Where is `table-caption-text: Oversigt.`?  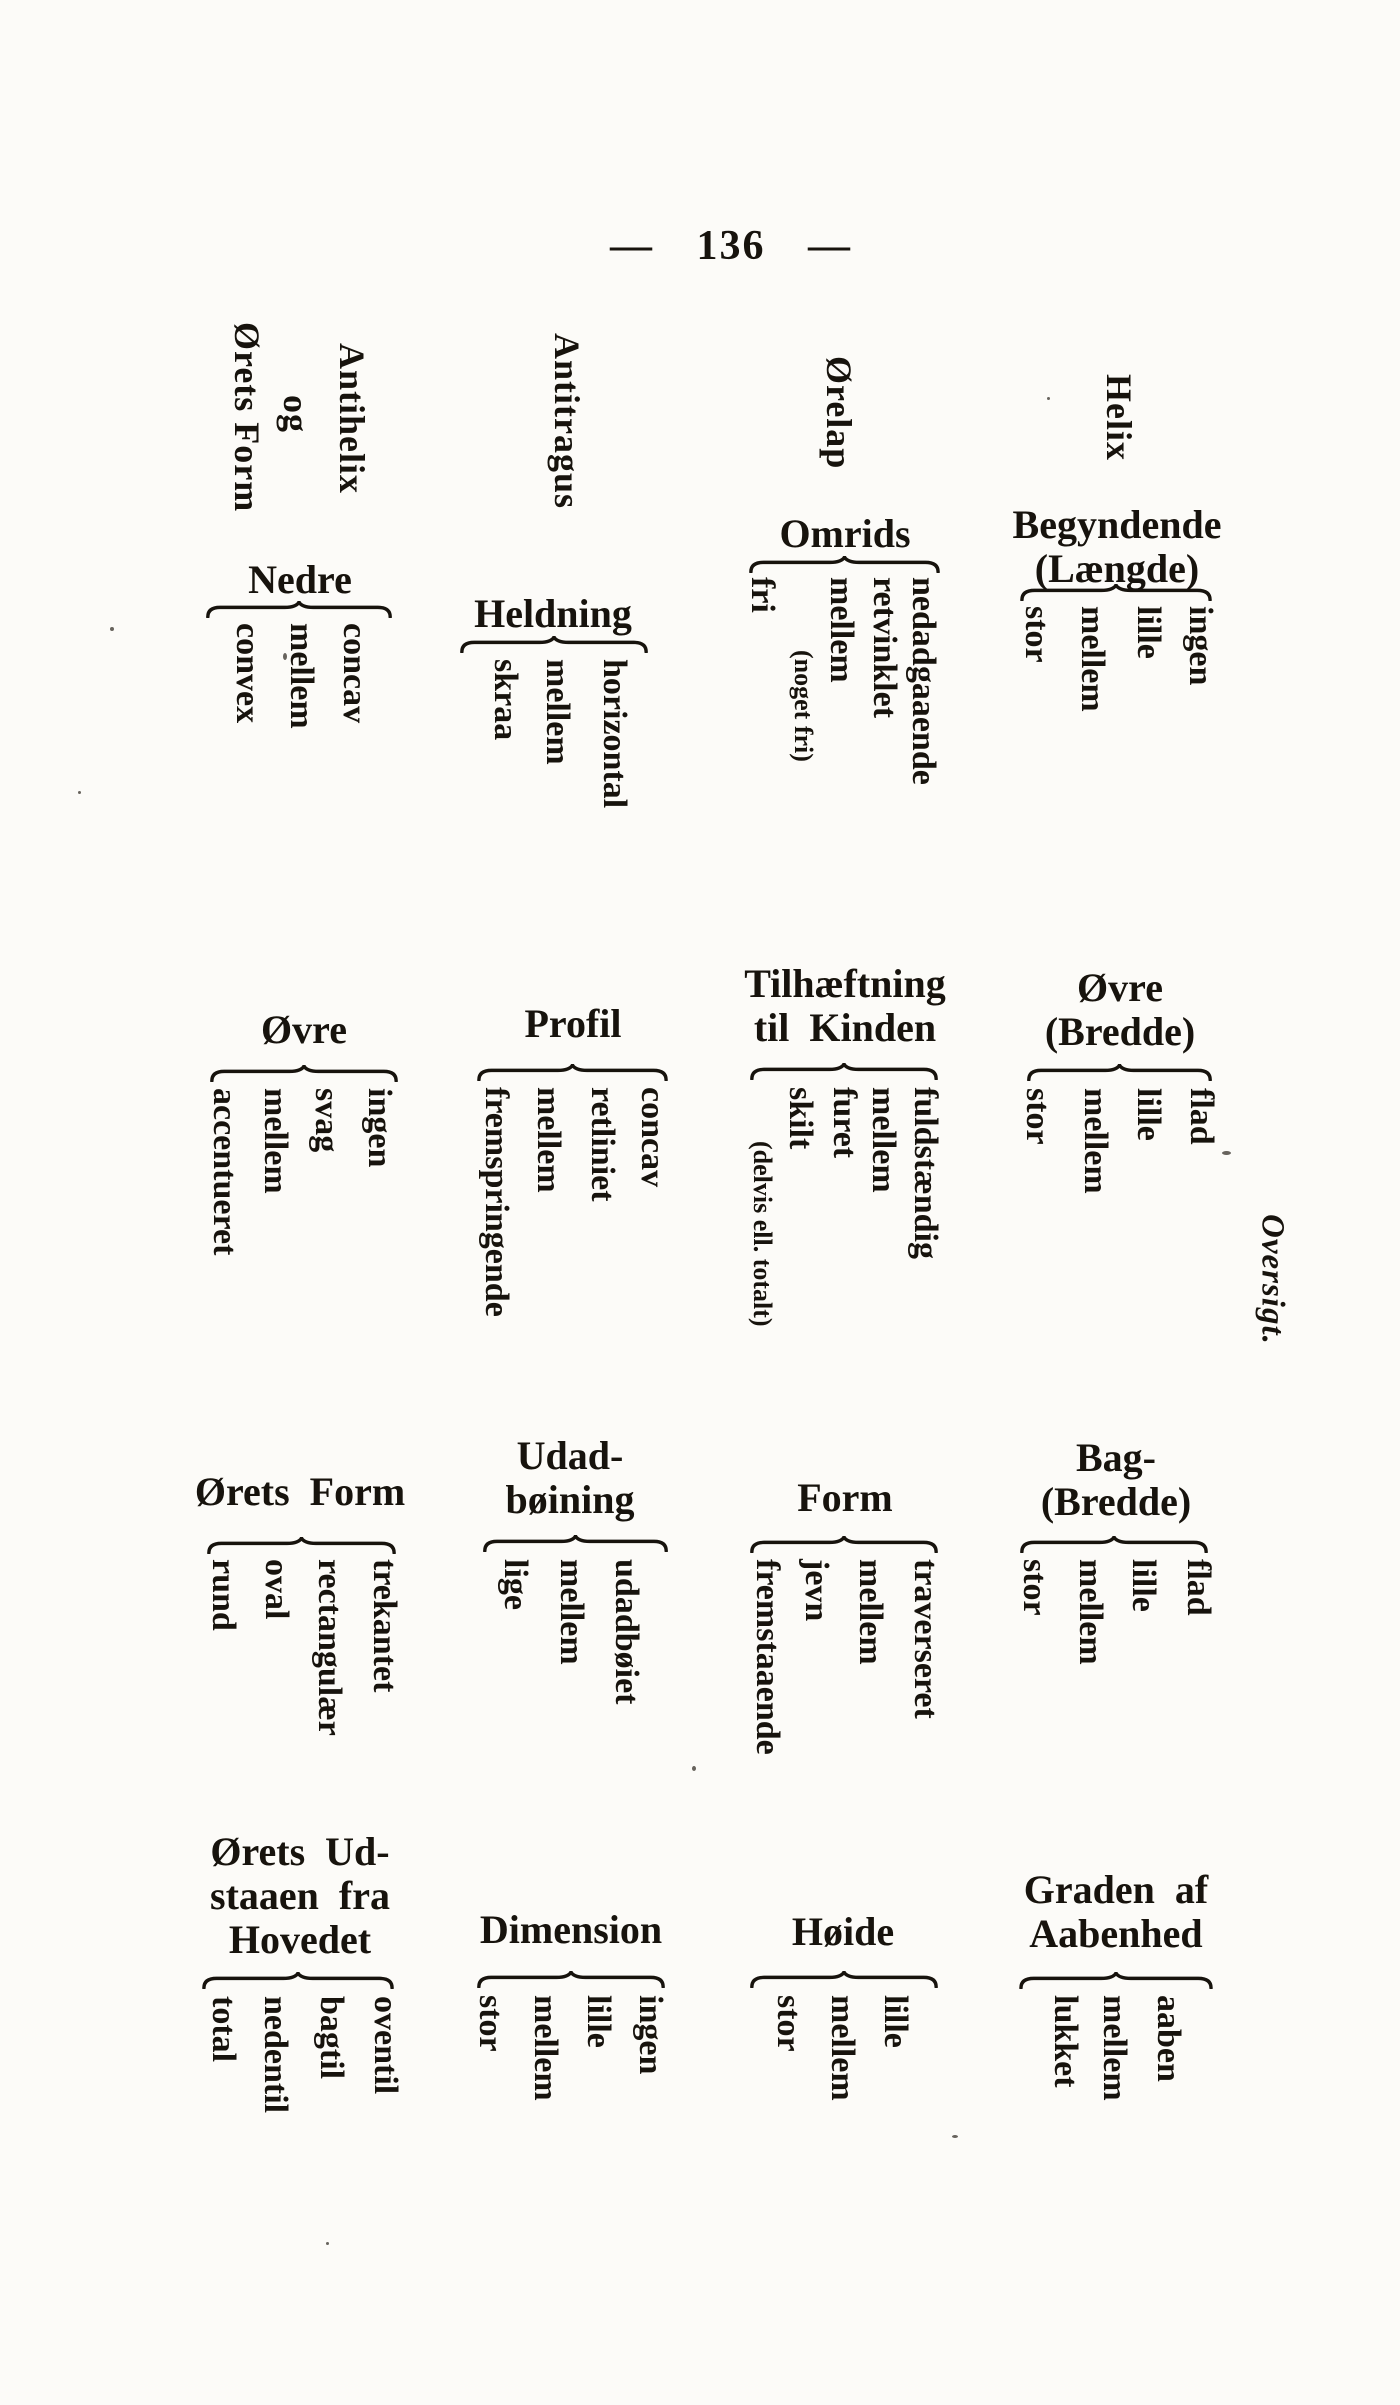 table-caption-text: Oversigt. is located at coordinates (1272, 1279).